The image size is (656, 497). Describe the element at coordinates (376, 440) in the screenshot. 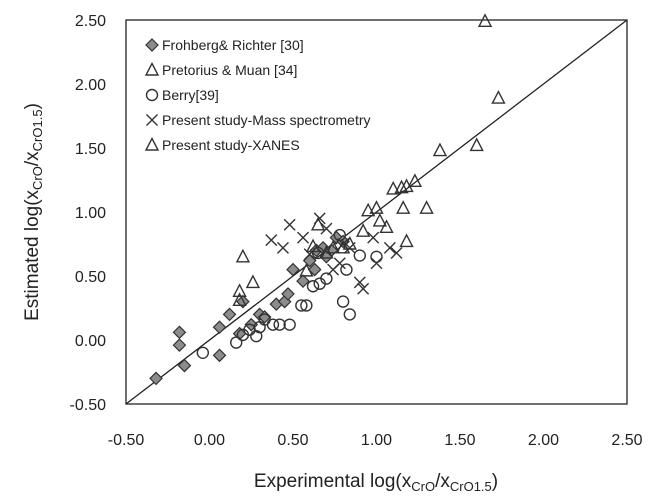

I see `x-tick-label: 1.00` at that location.